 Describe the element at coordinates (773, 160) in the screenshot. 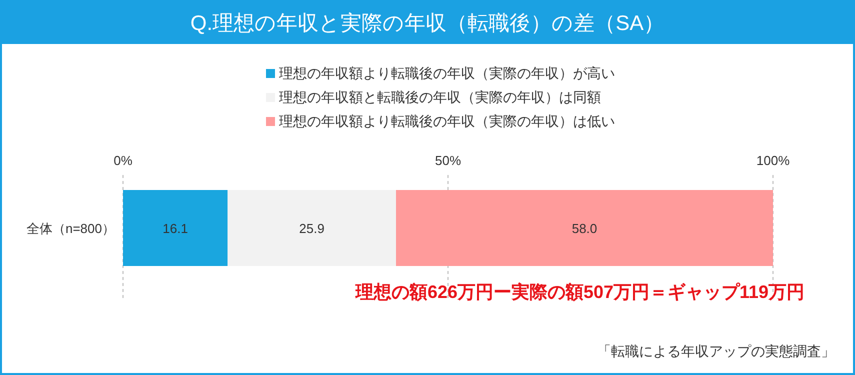

I see `x-tick-label: 100%` at that location.